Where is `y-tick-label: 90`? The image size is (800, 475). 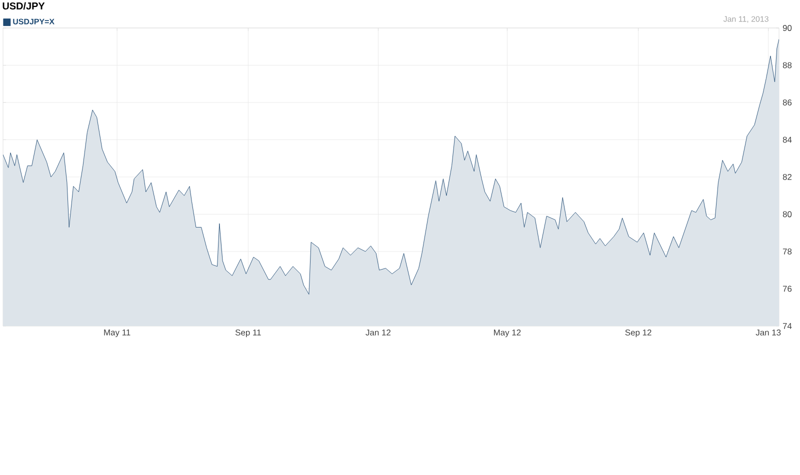
y-tick-label: 90 is located at coordinates (787, 27).